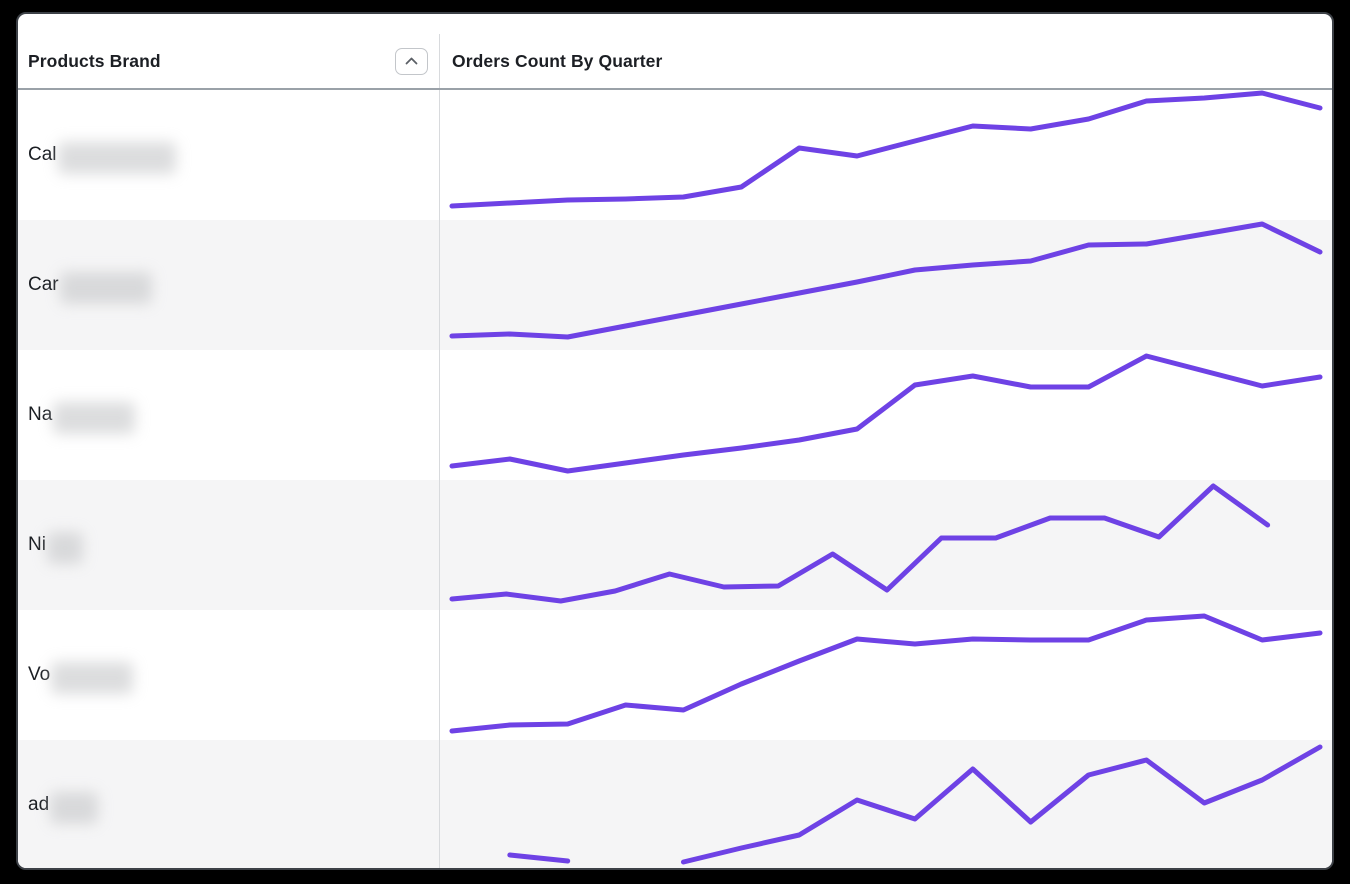 The width and height of the screenshot is (1350, 884). I want to click on table-row: Car, so click(675, 285).